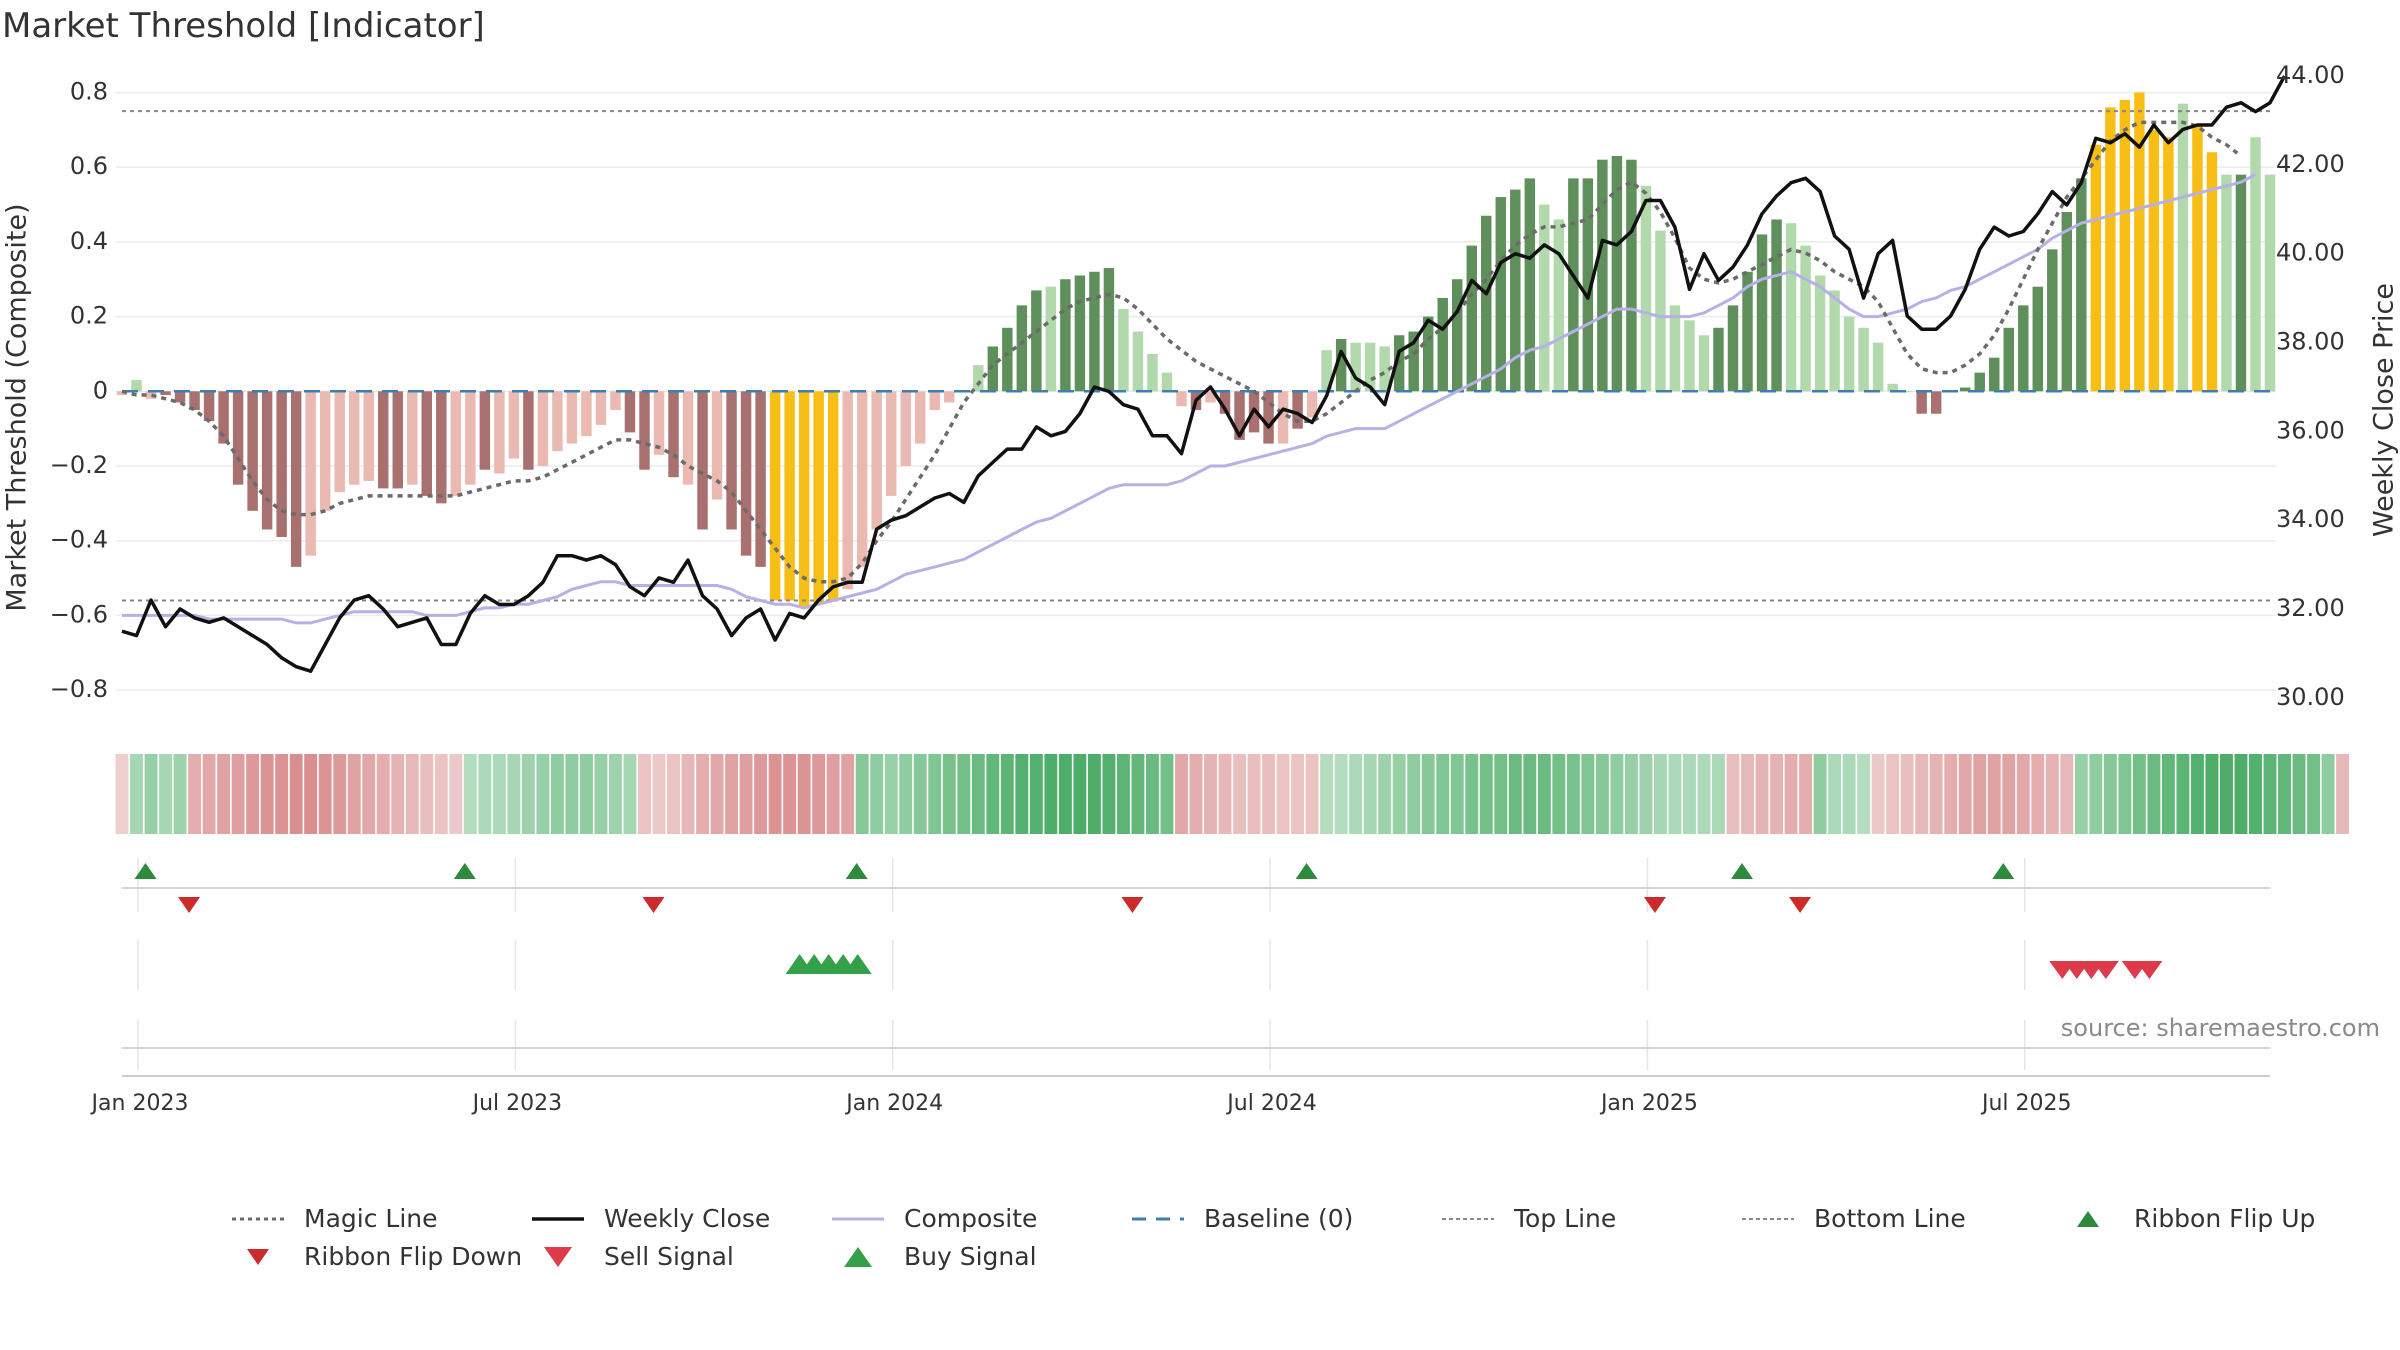  What do you see at coordinates (1648, 1103) in the screenshot?
I see `x-tick-label: Jan 2025` at bounding box center [1648, 1103].